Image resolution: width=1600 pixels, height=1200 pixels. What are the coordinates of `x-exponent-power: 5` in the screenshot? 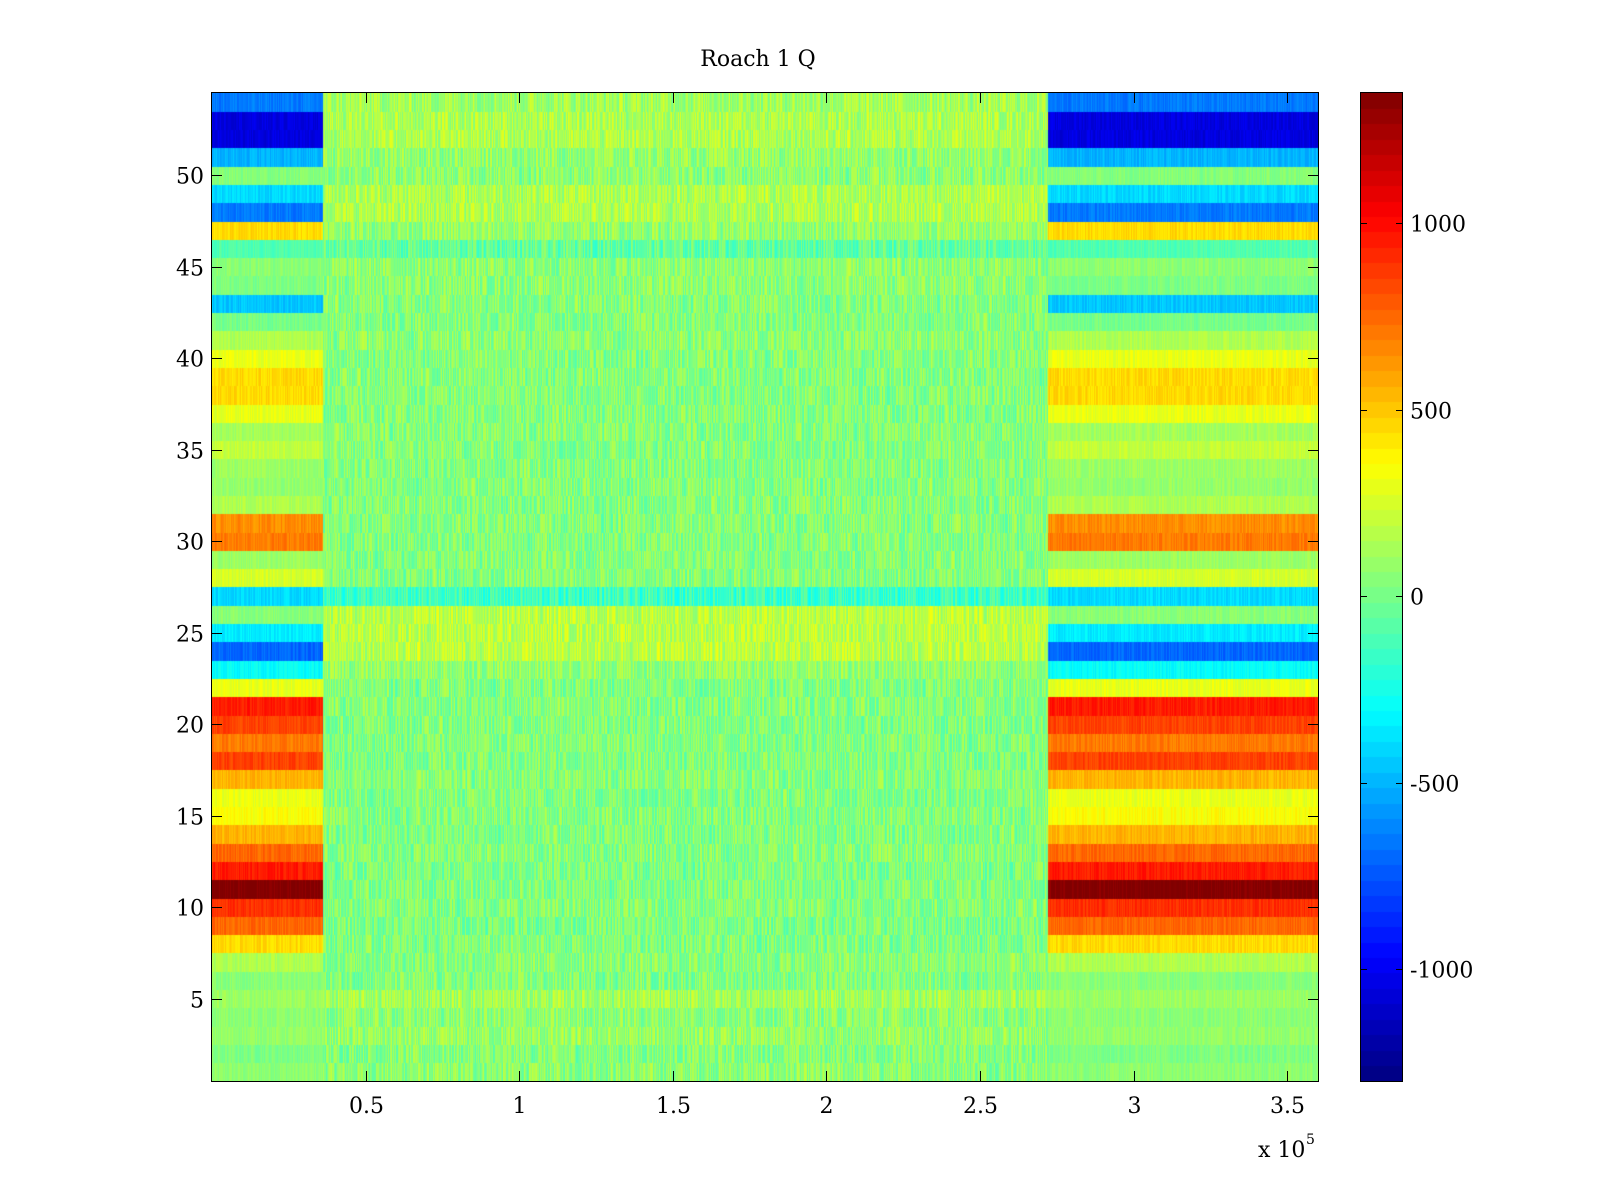 It's located at (1310, 1140).